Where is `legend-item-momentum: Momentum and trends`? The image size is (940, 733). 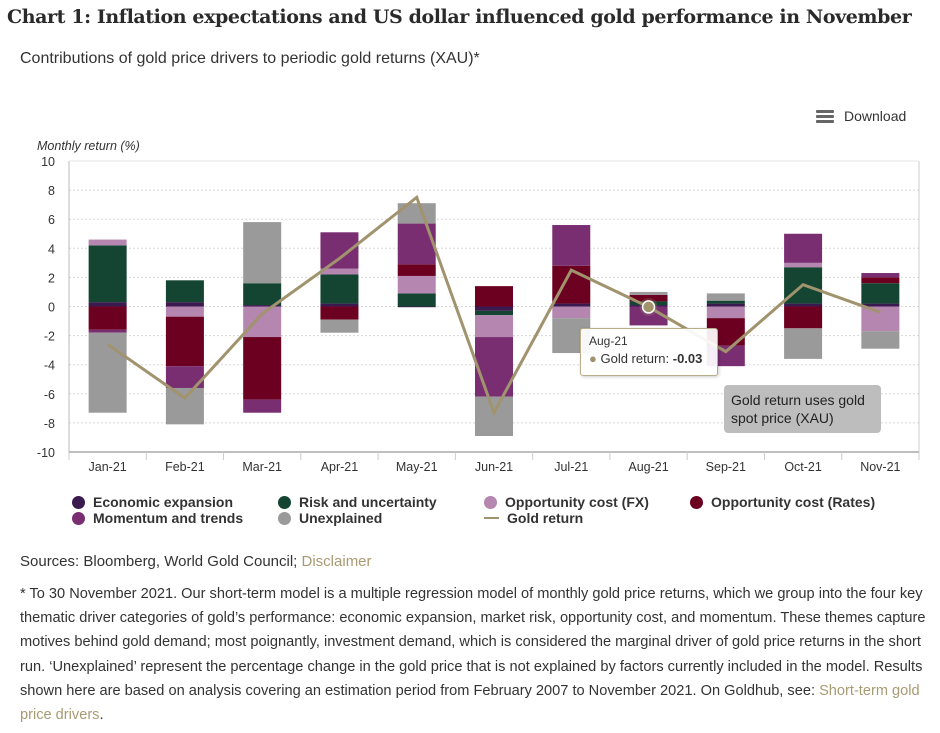
legend-item-momentum: Momentum and trends is located at coordinates (157, 518).